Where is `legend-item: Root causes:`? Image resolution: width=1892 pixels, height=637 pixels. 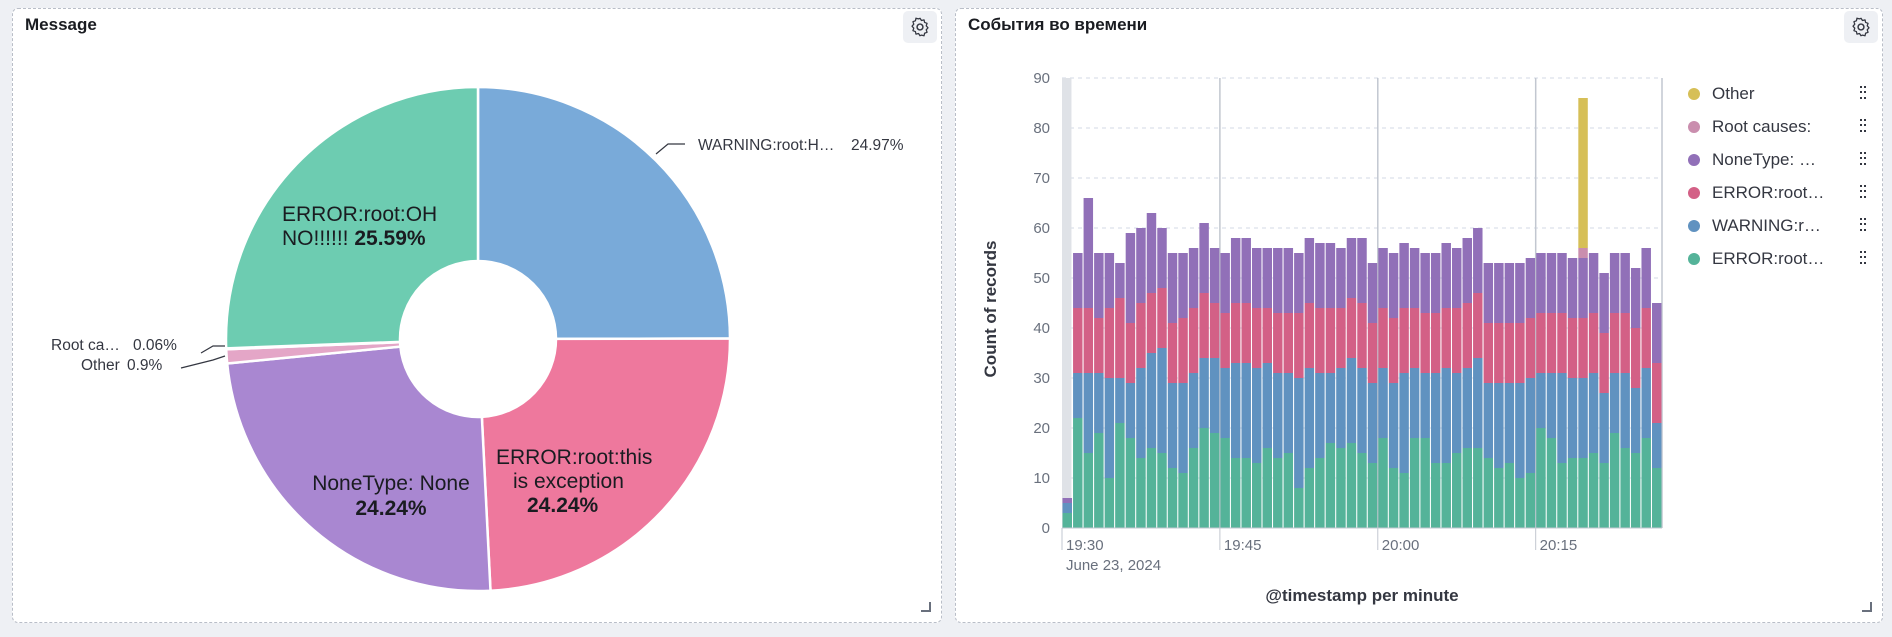 legend-item: Root causes: is located at coordinates (1781, 126).